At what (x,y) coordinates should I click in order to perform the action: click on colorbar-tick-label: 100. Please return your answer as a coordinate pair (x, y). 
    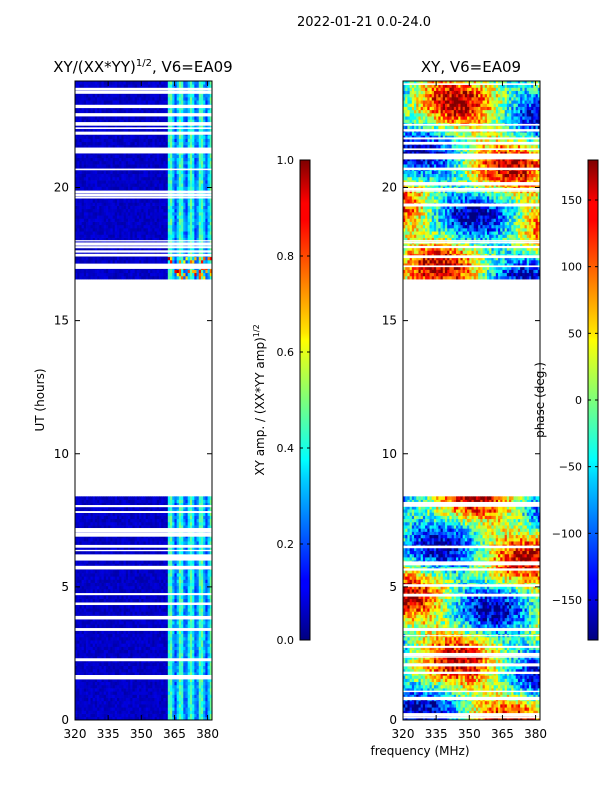
    Looking at the image, I should click on (571, 267).